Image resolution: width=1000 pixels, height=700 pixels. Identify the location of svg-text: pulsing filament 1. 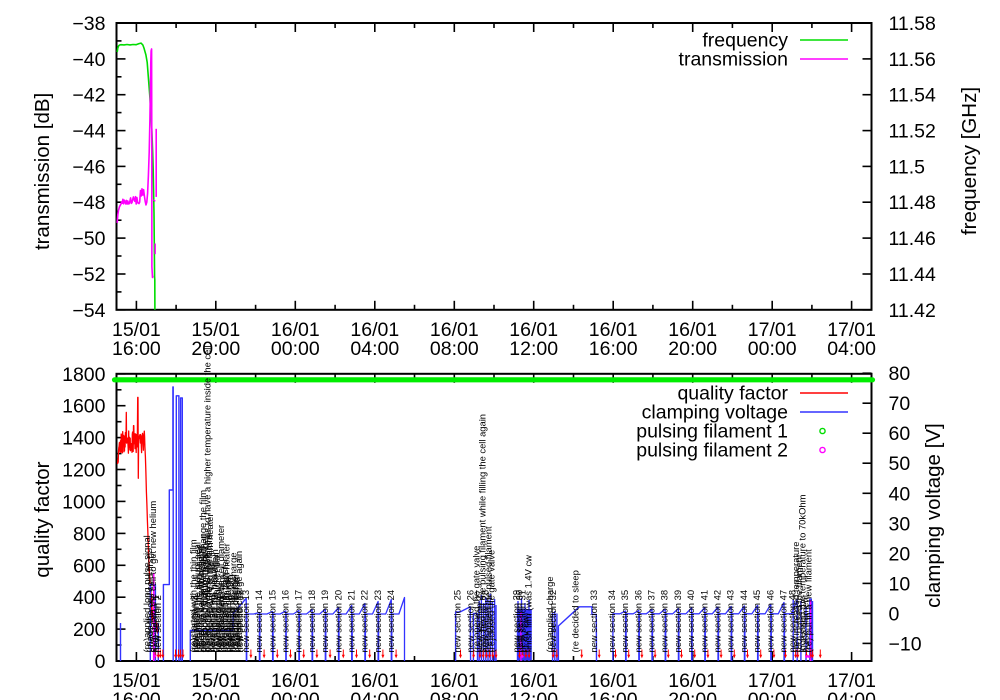
(712, 432).